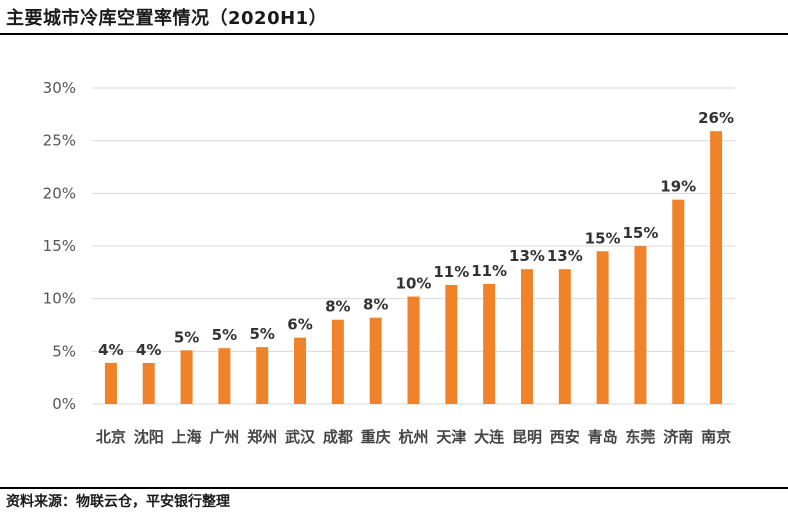 The height and width of the screenshot is (518, 788). What do you see at coordinates (678, 187) in the screenshot?
I see `data-label: 19%` at bounding box center [678, 187].